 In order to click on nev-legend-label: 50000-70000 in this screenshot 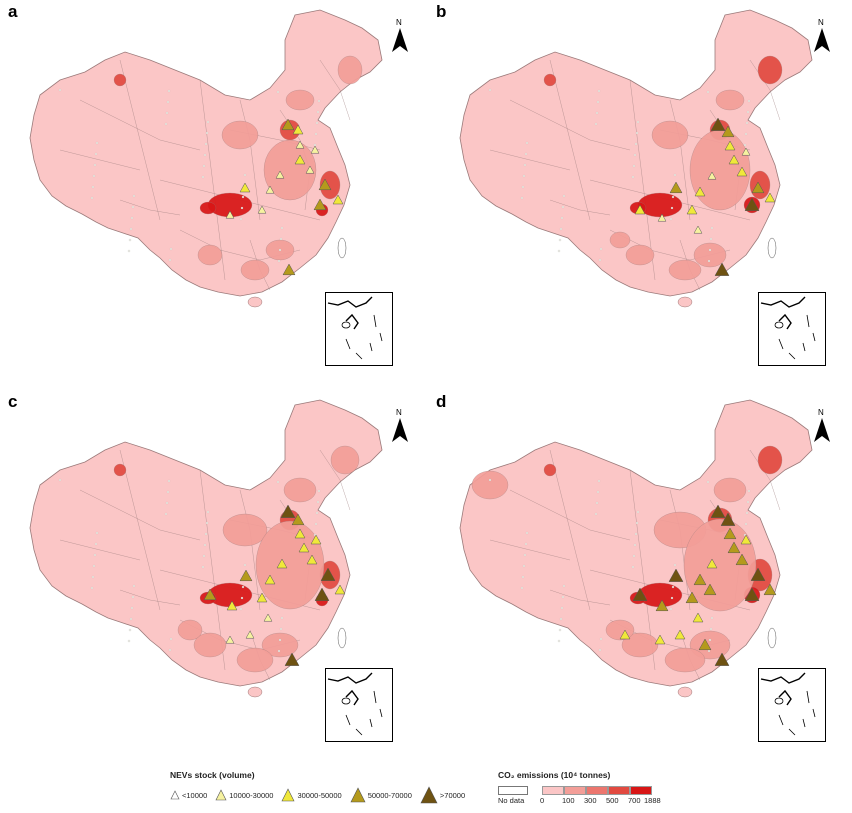, I will do `click(389, 795)`.